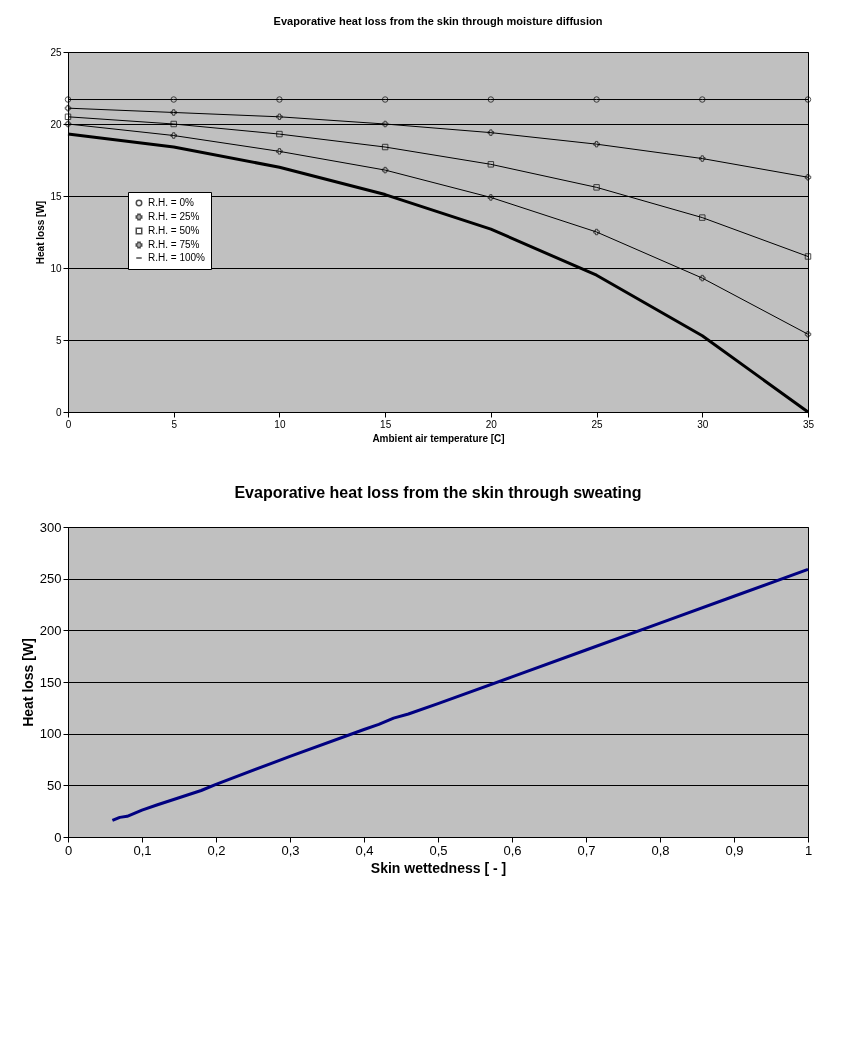 Image resolution: width=841 pixels, height=1060 pixels. Describe the element at coordinates (56, 52) in the screenshot. I see `y-tick-label: 25` at that location.